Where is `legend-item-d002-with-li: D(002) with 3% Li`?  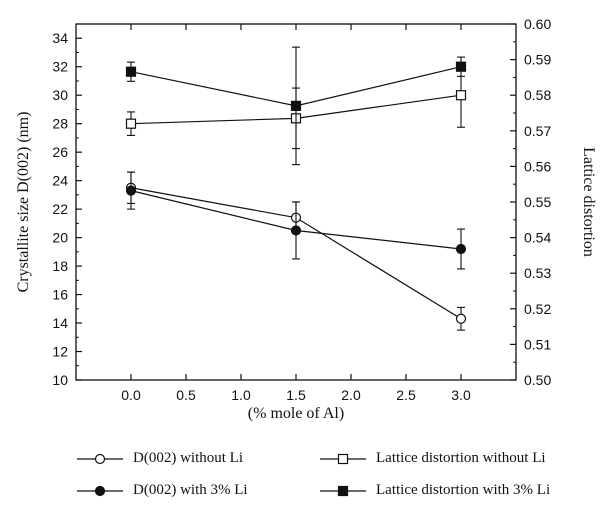 legend-item-d002-with-li: D(002) with 3% Li is located at coordinates (161, 490).